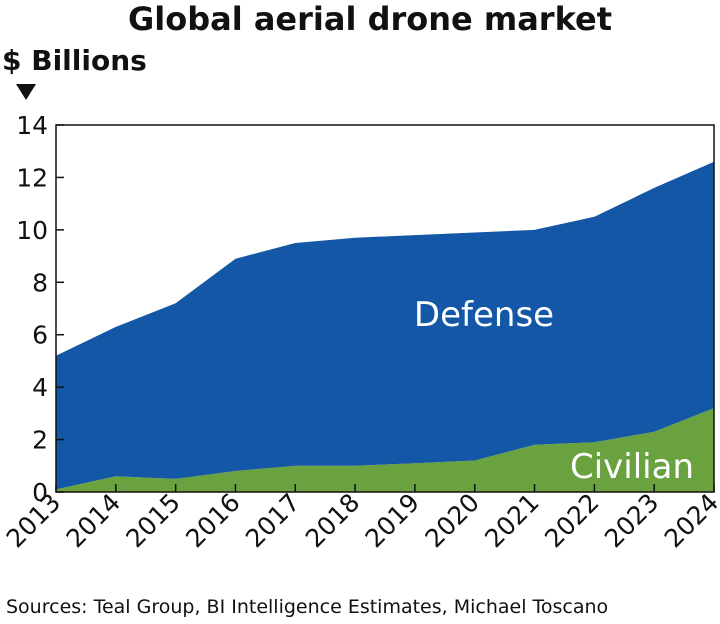 The height and width of the screenshot is (624, 720). I want to click on x-tick-label: 2014, so click(93, 520).